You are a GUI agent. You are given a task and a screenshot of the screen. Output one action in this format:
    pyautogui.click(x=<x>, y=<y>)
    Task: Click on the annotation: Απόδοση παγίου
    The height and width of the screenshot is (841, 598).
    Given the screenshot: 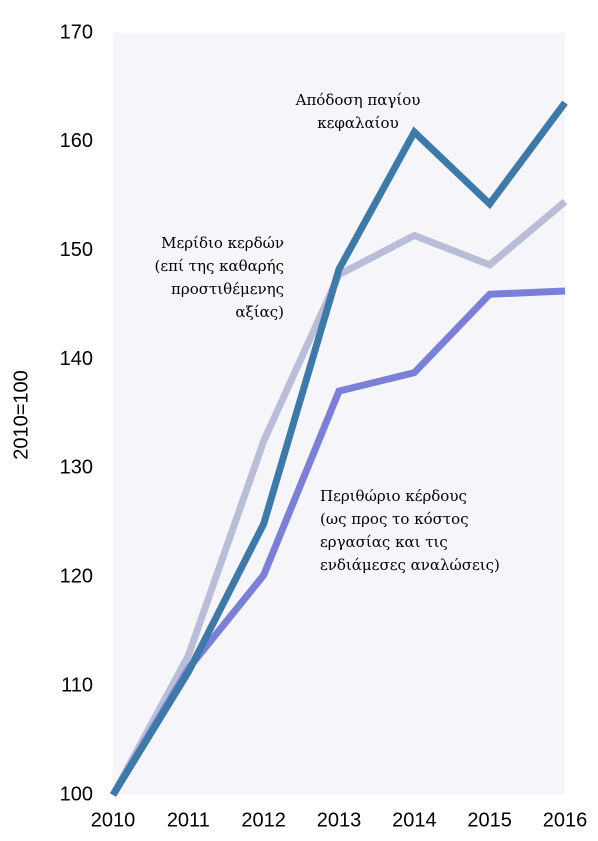 What is the action you would take?
    pyautogui.click(x=358, y=100)
    